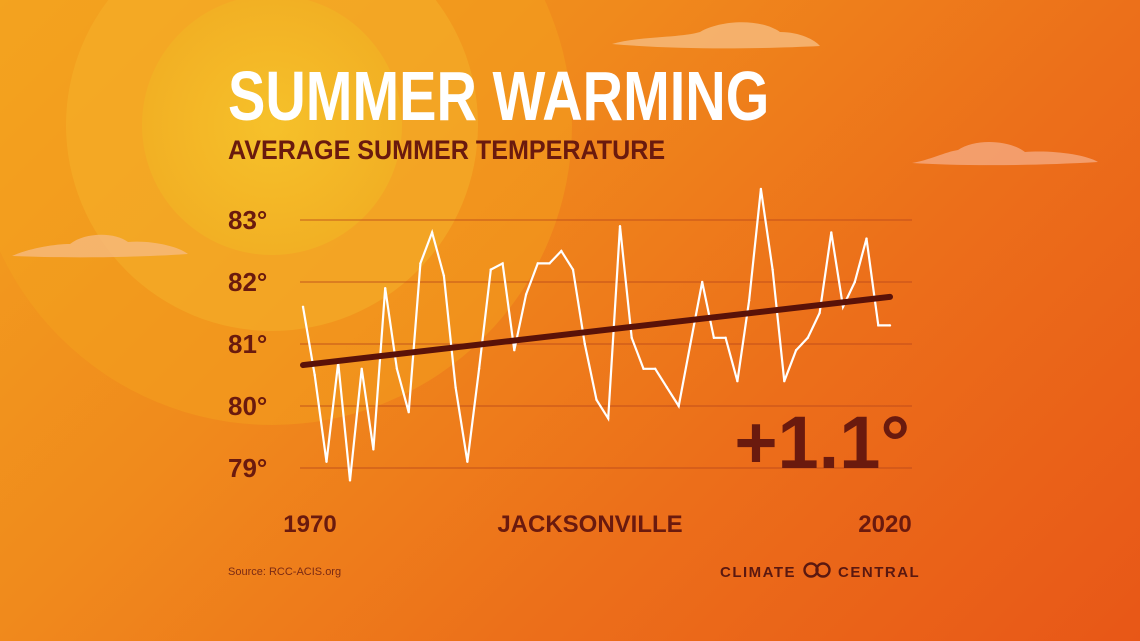 This screenshot has height=641, width=1140. I want to click on sun-icon, so click(272, 127).